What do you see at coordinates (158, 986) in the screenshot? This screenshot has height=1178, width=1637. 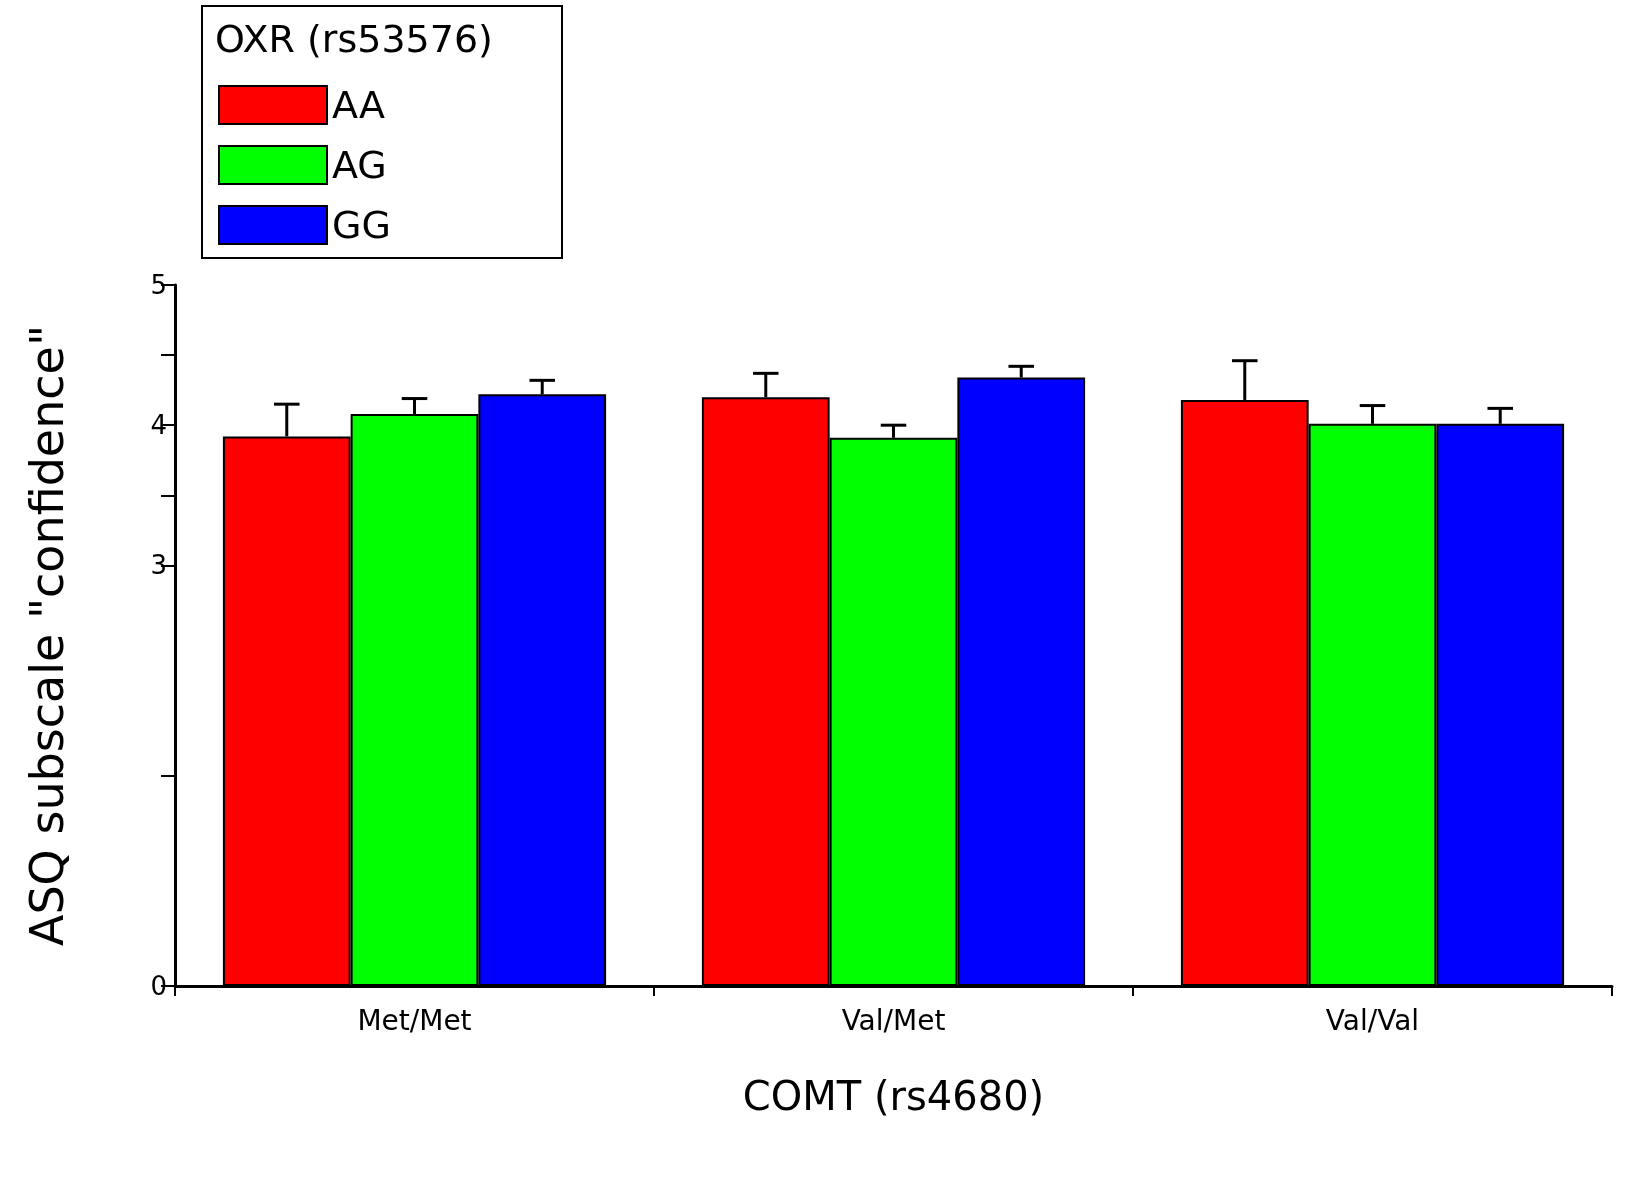 I see `y-tick-label: 0` at bounding box center [158, 986].